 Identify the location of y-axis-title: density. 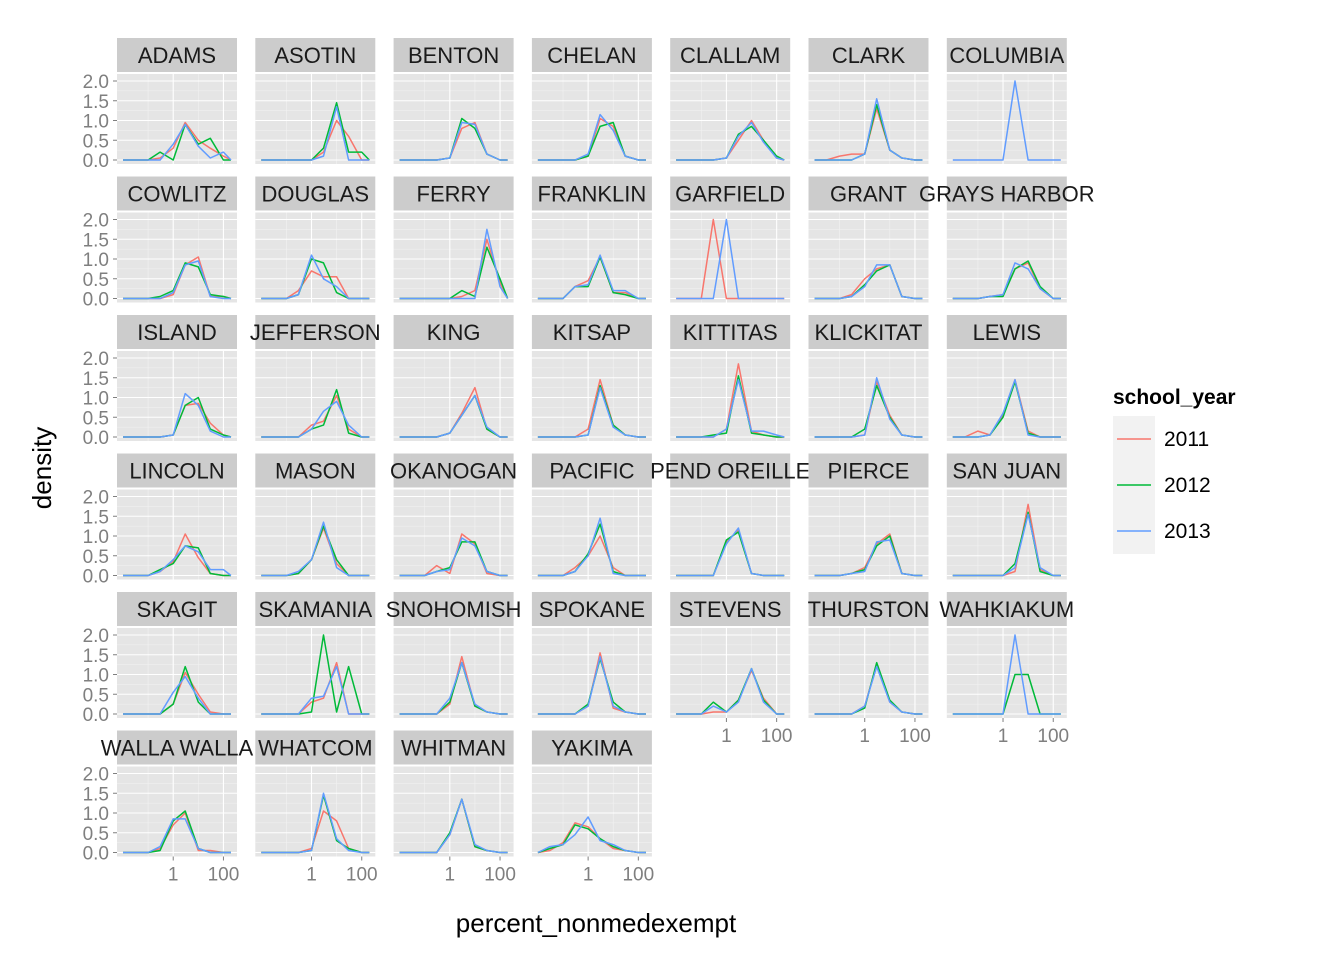
(42, 468).